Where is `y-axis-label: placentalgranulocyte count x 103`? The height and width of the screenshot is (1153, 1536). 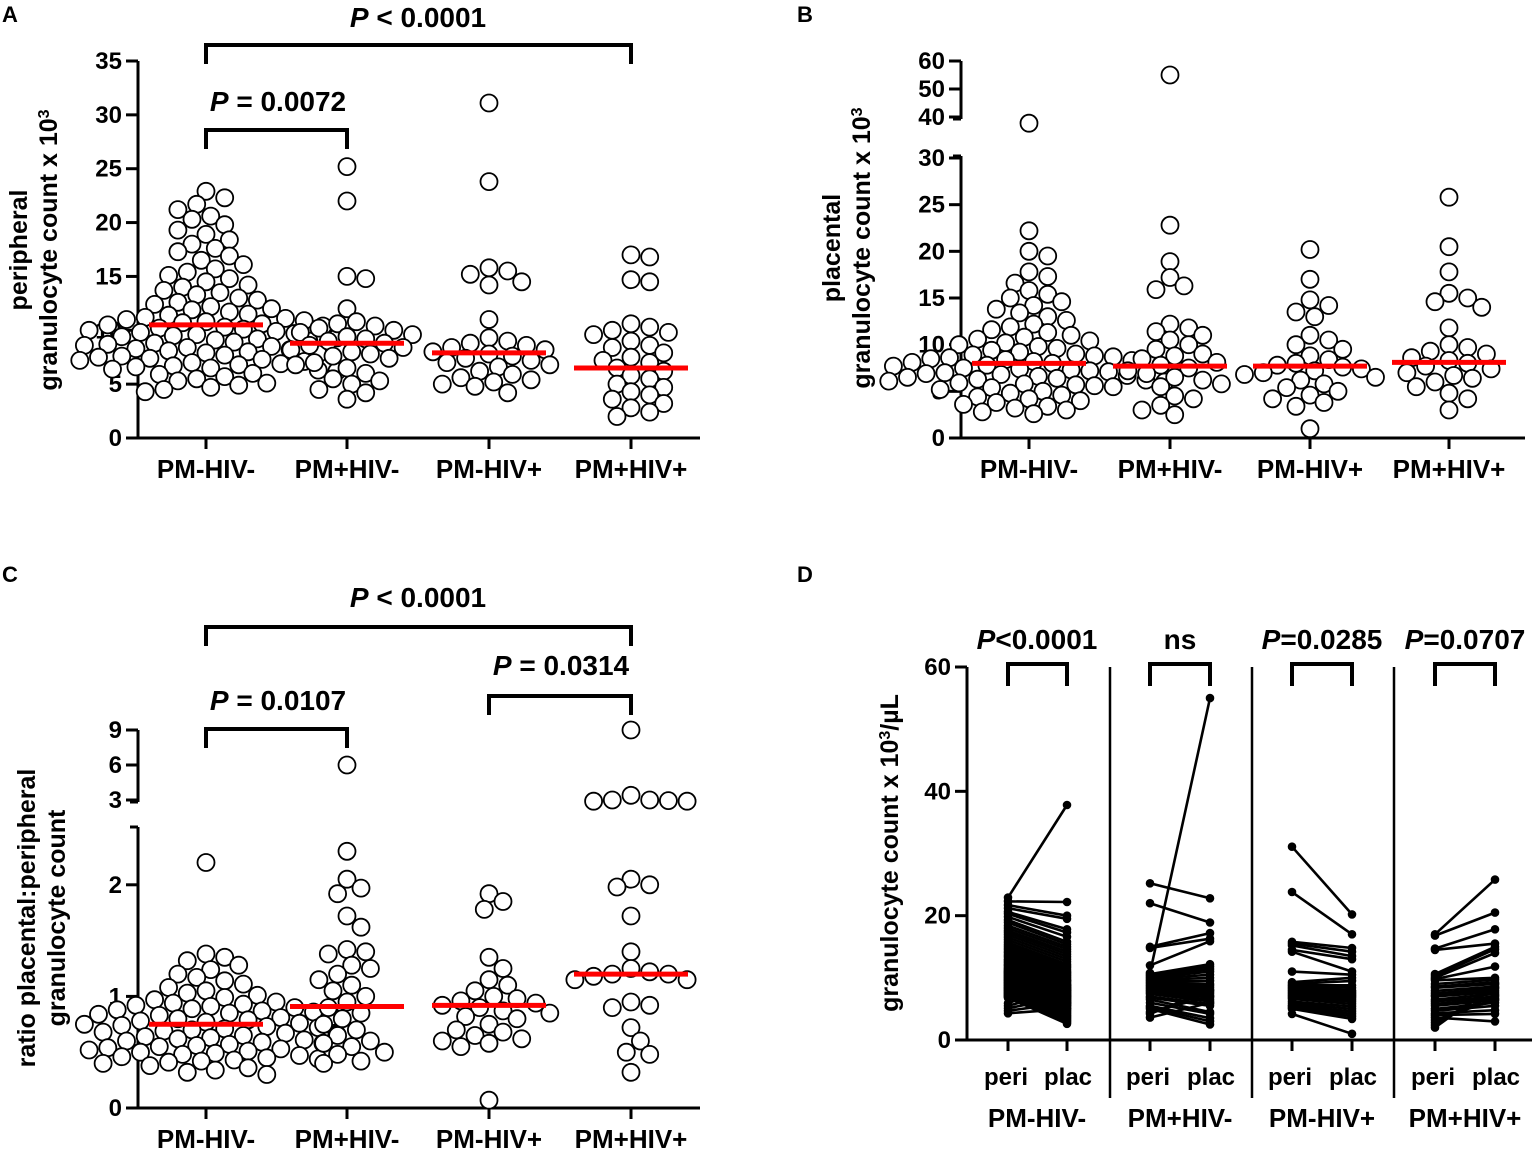
y-axis-label: placentalgranulocyte count x 103 is located at coordinates (847, 247).